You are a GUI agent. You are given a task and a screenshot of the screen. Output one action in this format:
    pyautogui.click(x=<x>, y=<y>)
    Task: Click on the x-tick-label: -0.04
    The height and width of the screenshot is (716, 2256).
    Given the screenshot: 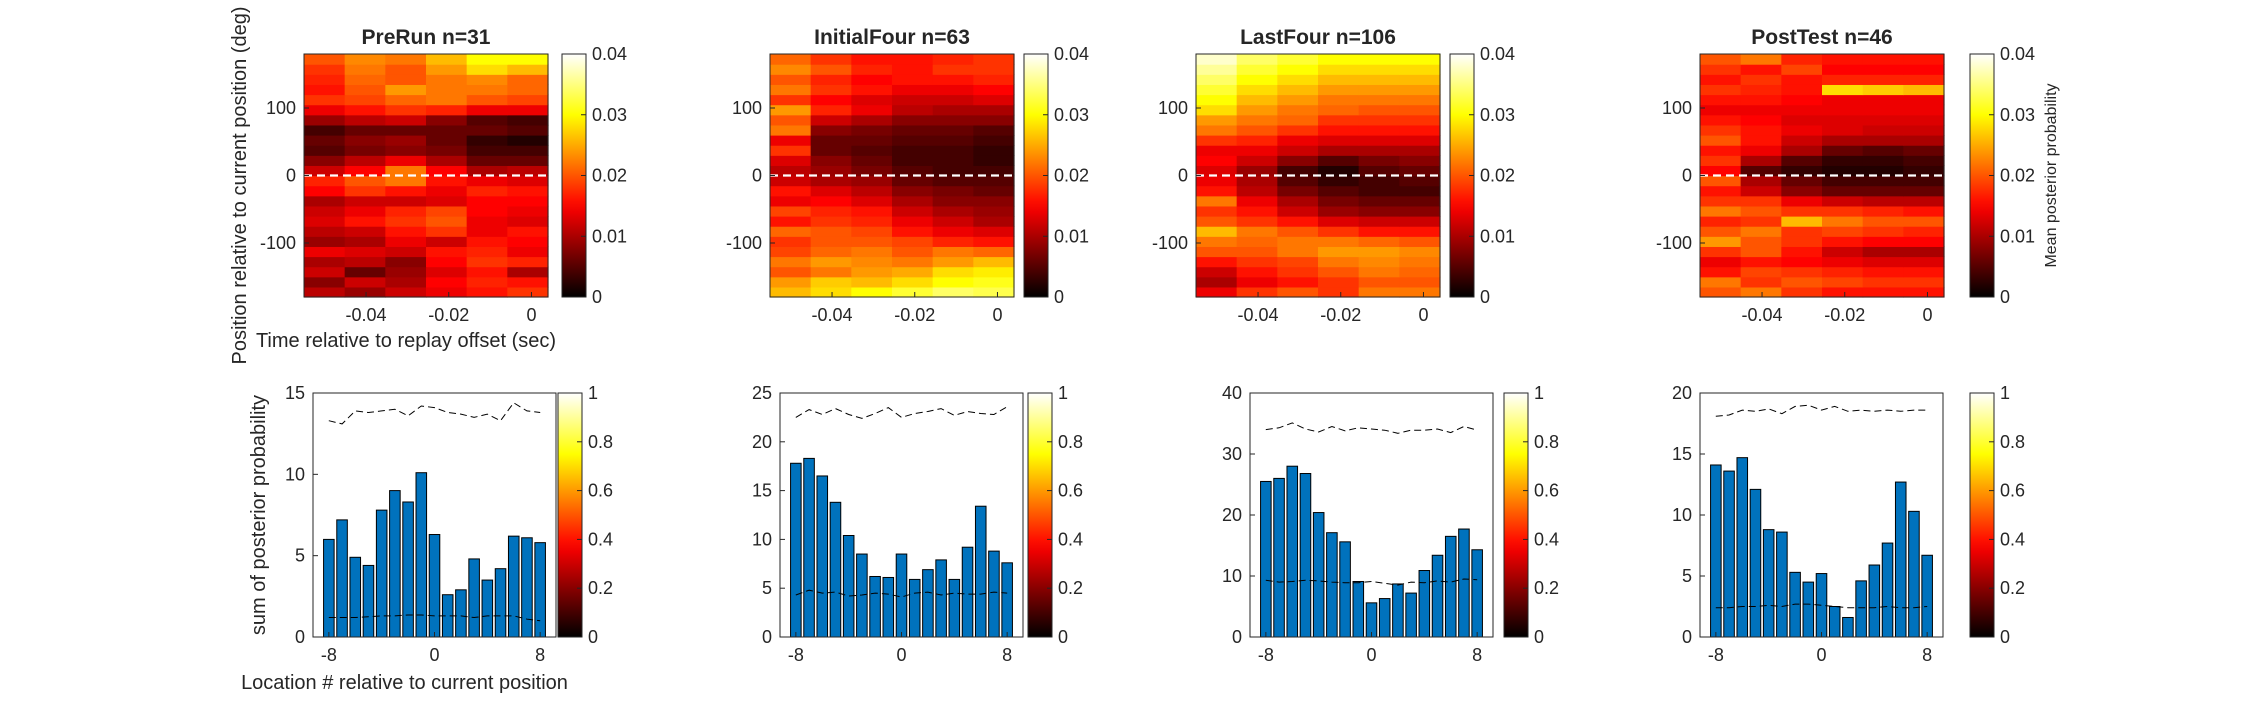 What is the action you would take?
    pyautogui.click(x=1258, y=315)
    